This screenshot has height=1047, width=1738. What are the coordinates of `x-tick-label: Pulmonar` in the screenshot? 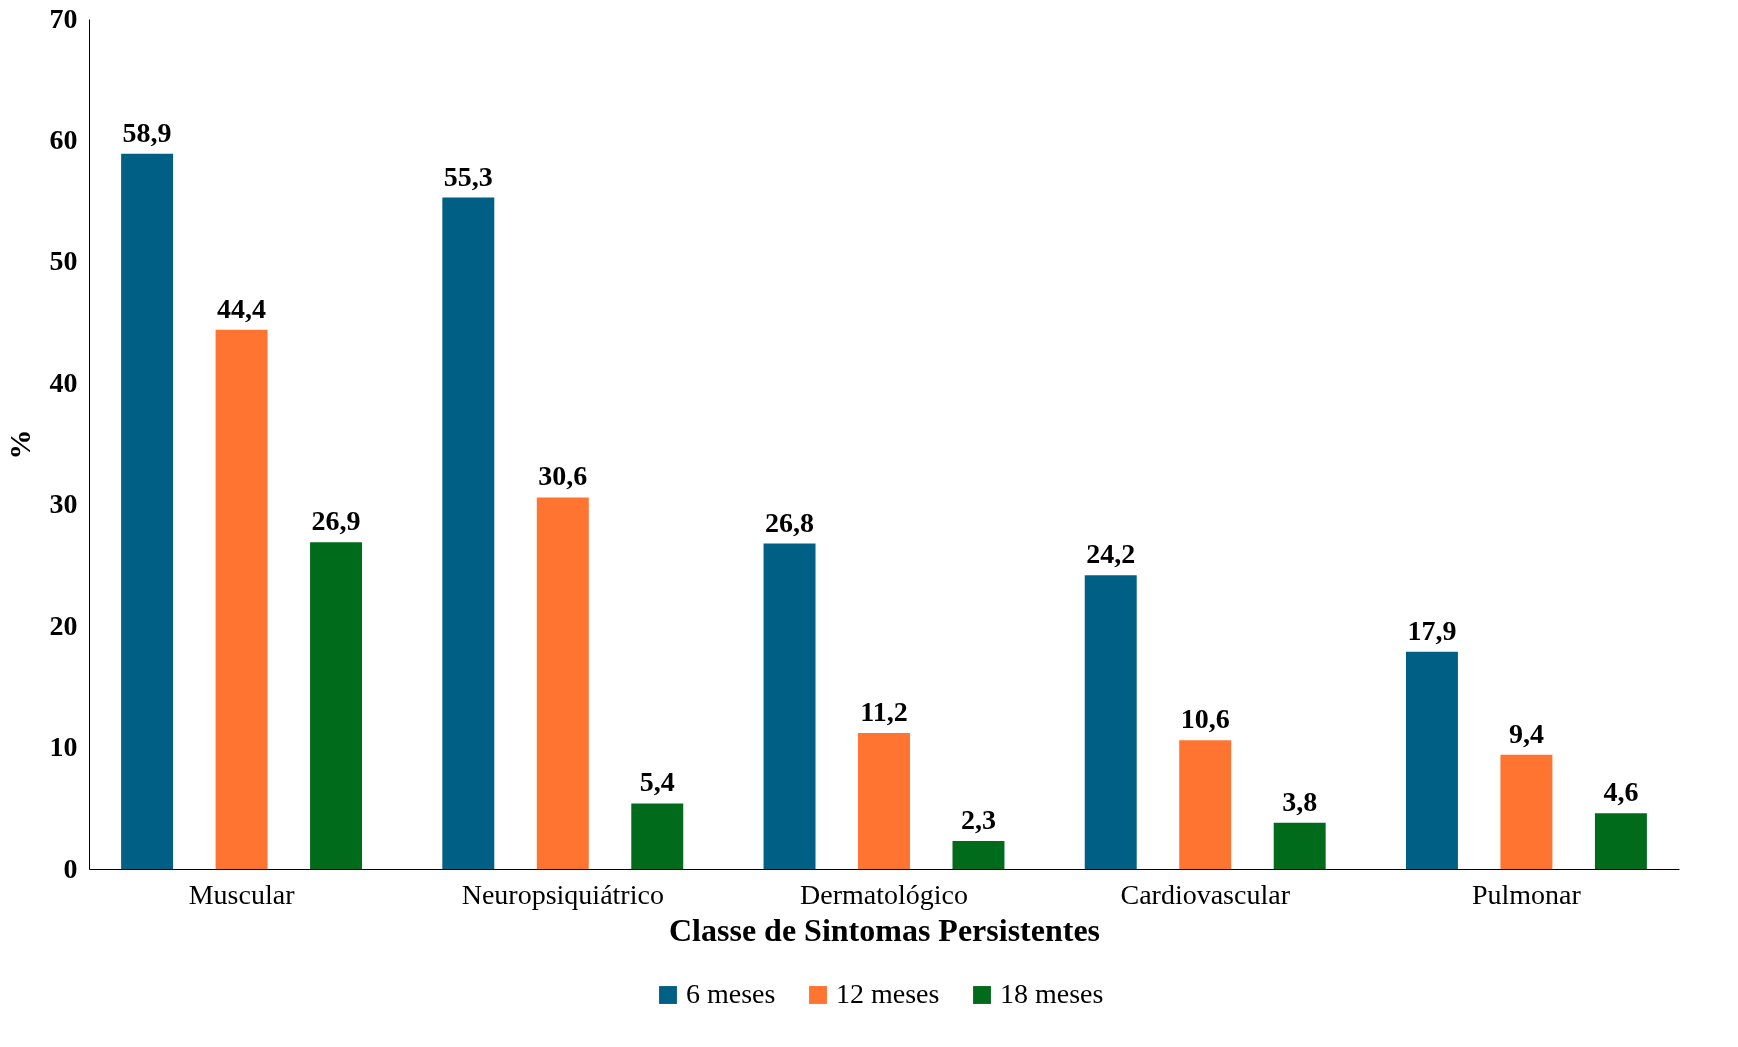 It's located at (1526, 894).